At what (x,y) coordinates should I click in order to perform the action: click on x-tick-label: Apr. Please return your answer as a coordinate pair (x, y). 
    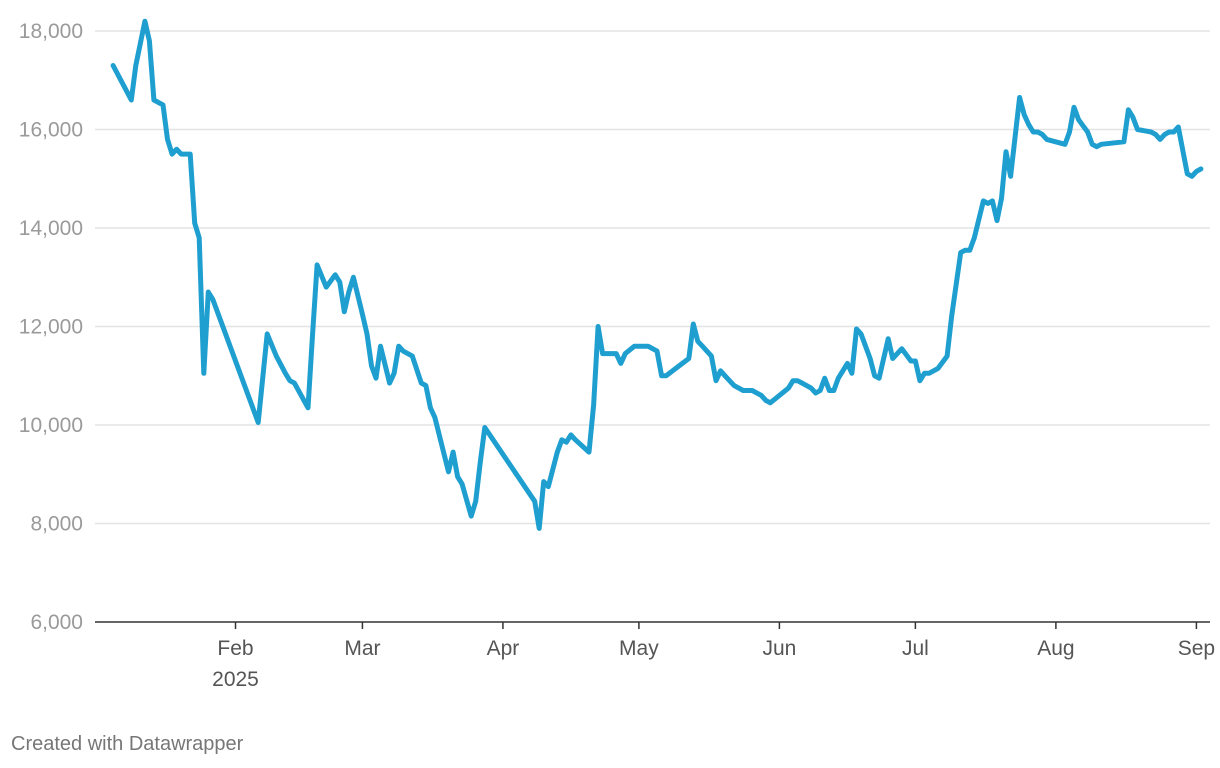
    Looking at the image, I should click on (503, 648).